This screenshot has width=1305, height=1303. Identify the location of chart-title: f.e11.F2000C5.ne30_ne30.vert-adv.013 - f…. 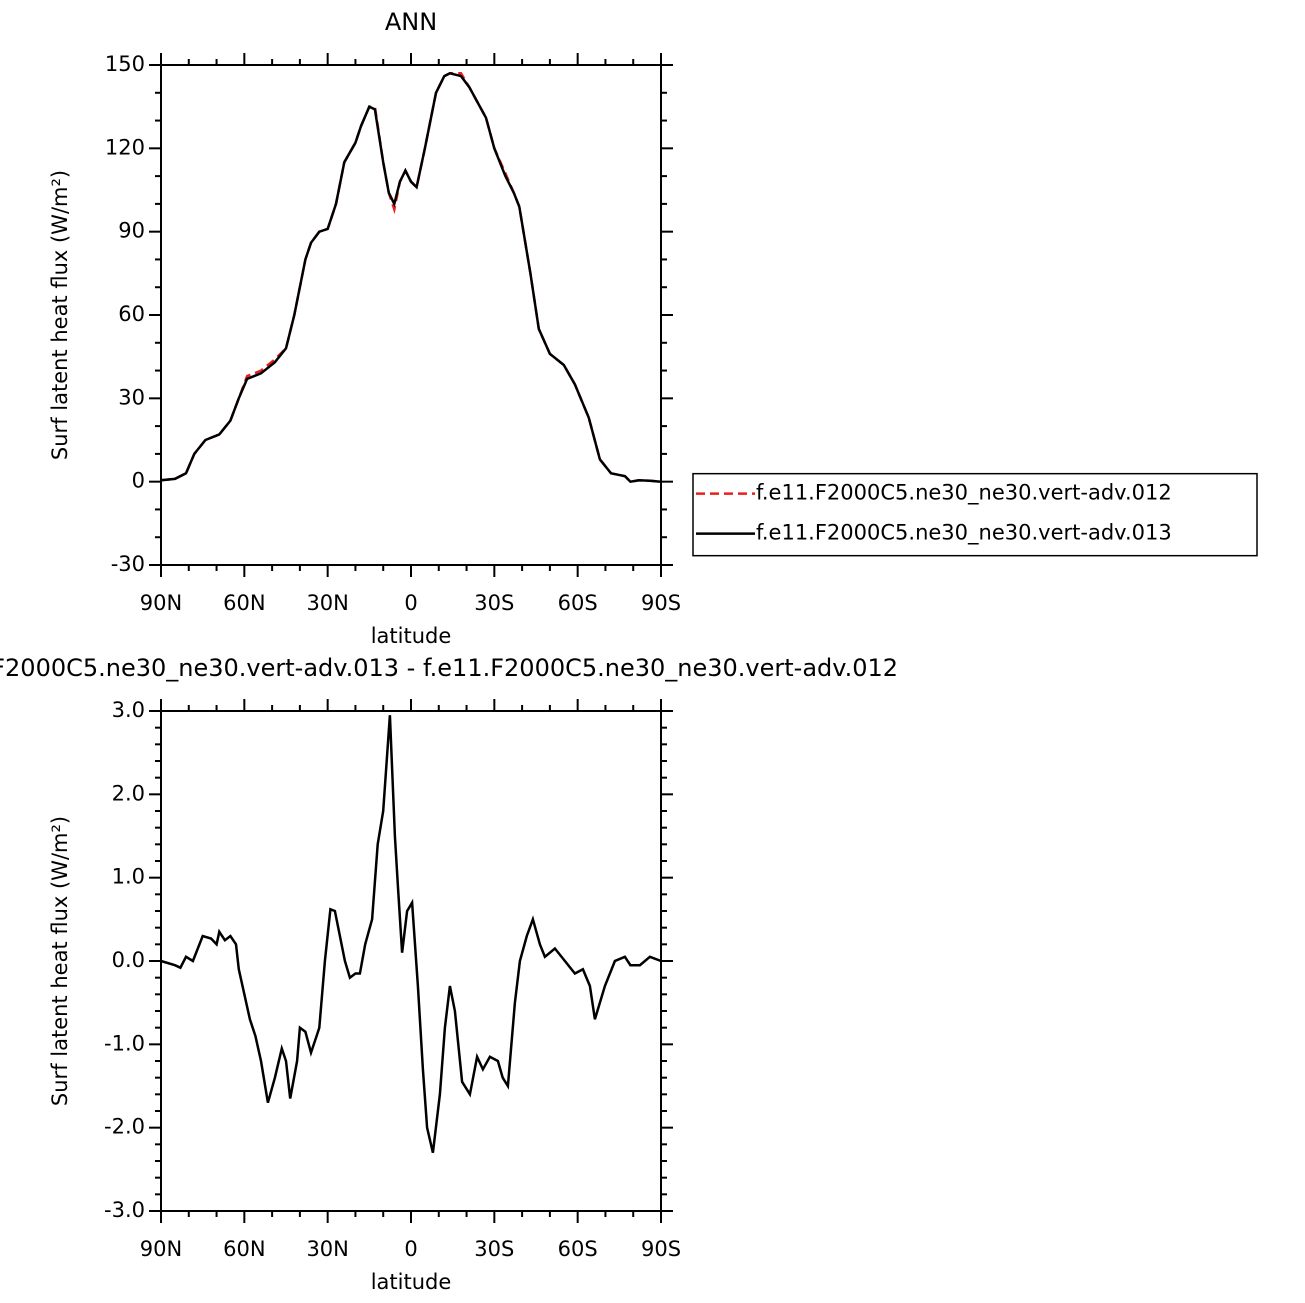
(449, 668).